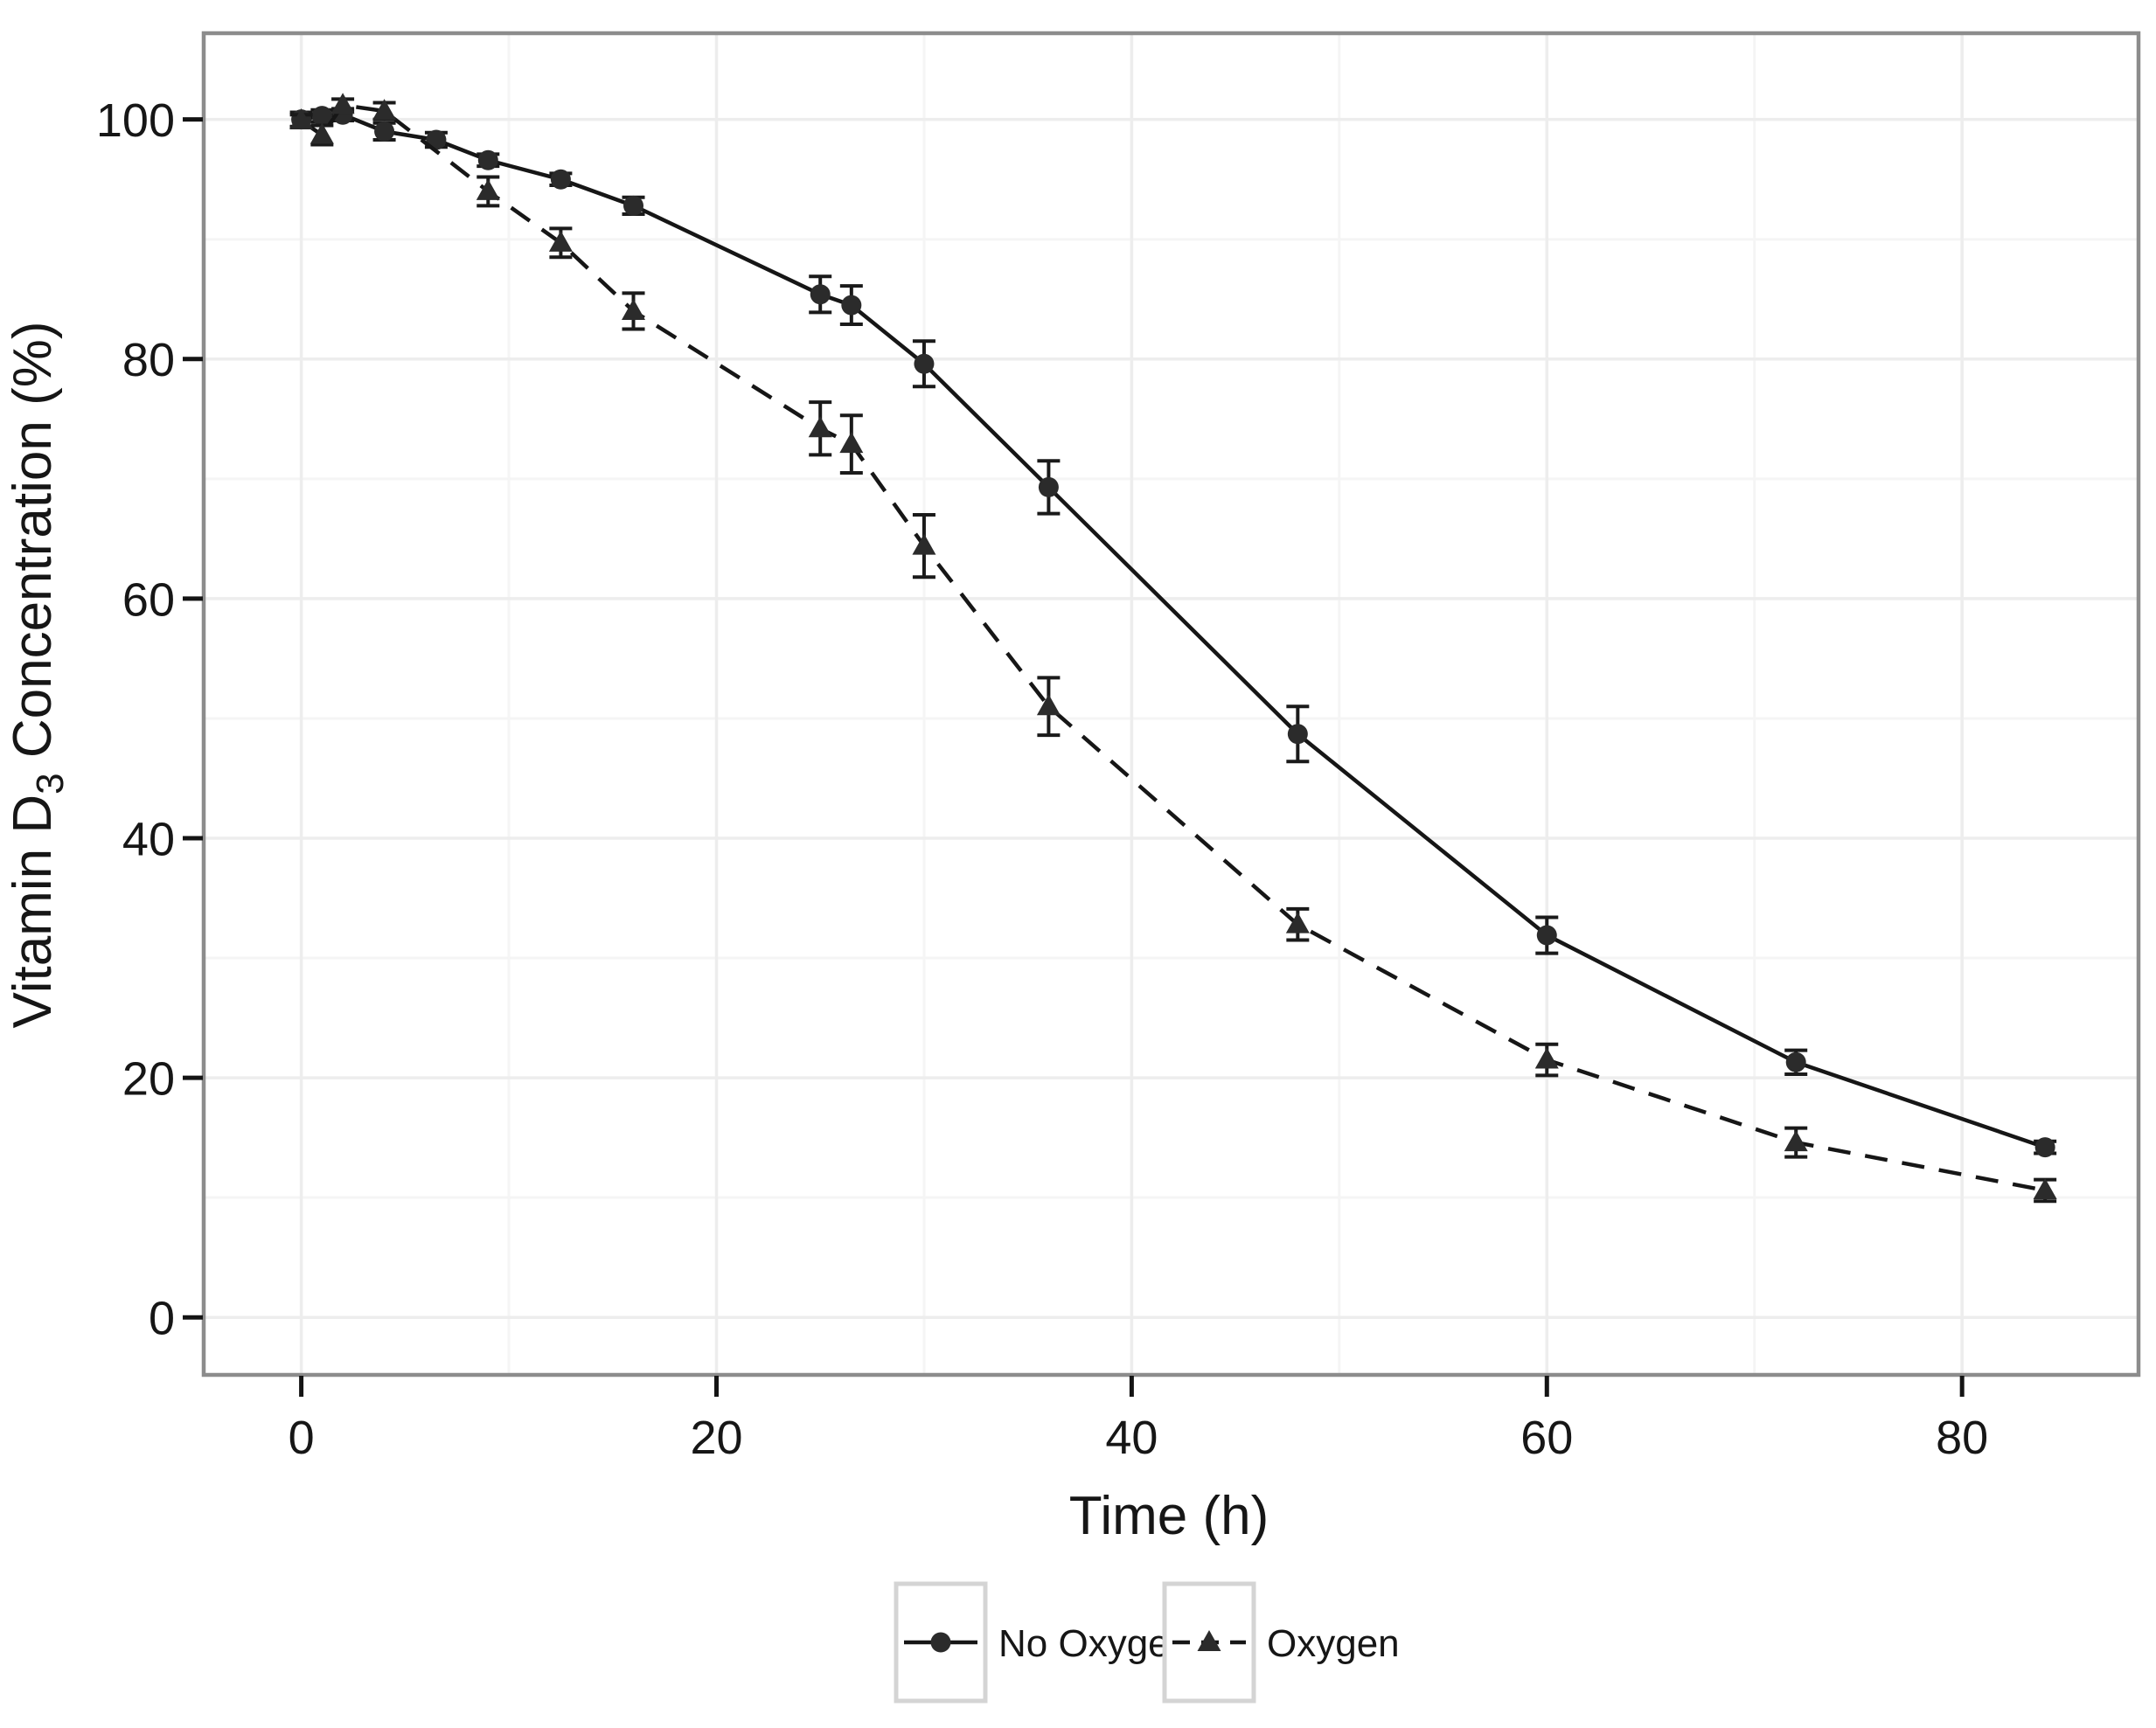  What do you see at coordinates (1094, 1644) in the screenshot?
I see `legend-label: No Oxygen` at bounding box center [1094, 1644].